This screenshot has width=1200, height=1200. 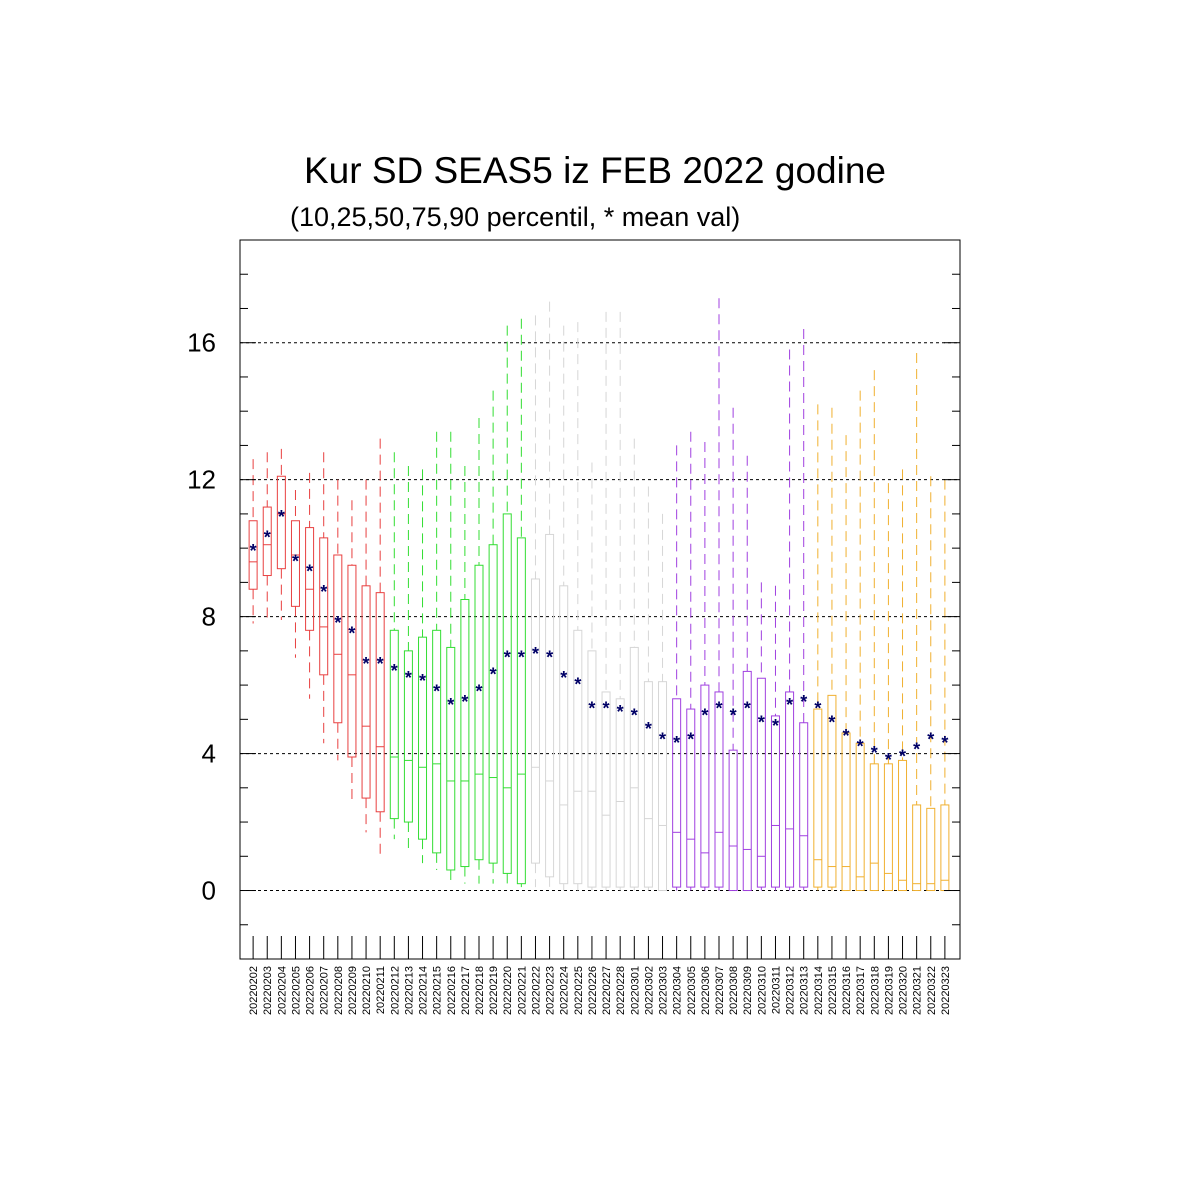 What do you see at coordinates (748, 990) in the screenshot?
I see `x-tick-label: 20220309` at bounding box center [748, 990].